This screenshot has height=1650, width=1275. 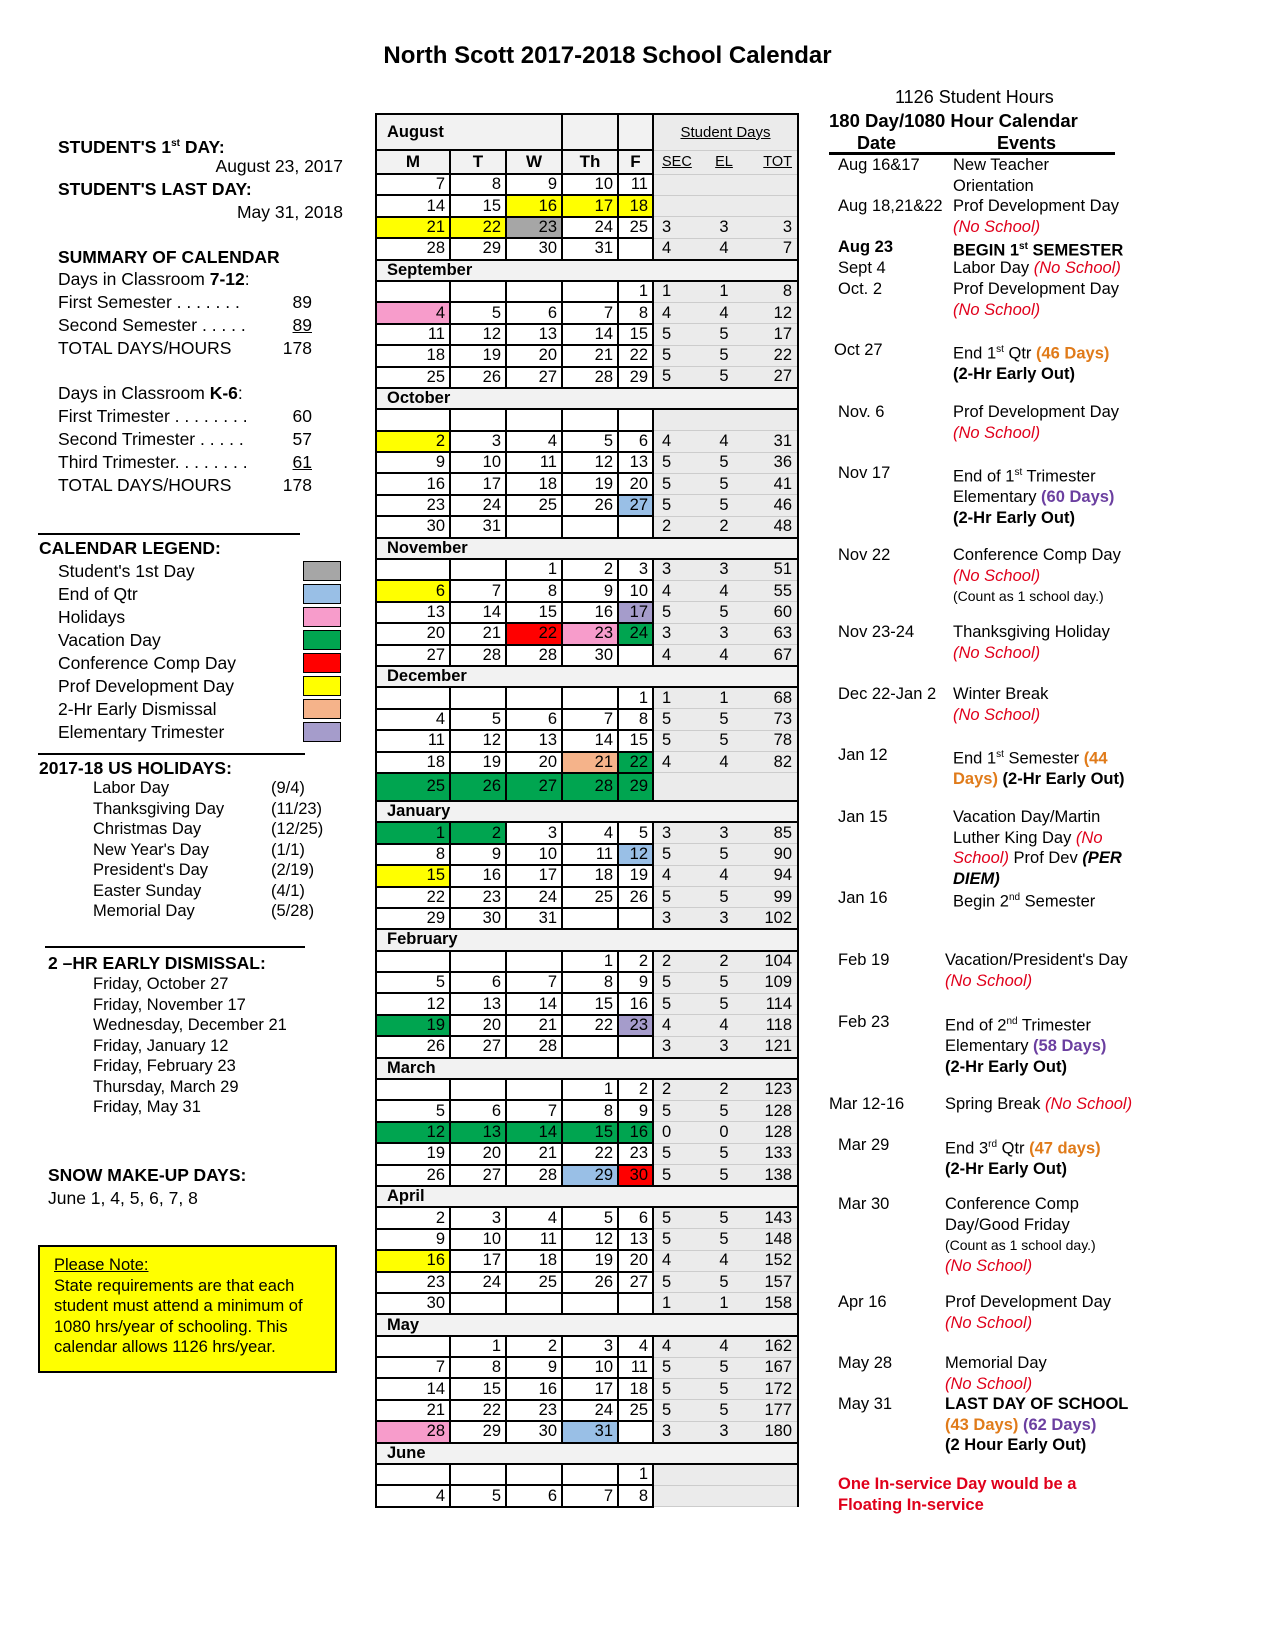 I want to click on day-cell: 13, so click(x=534, y=741).